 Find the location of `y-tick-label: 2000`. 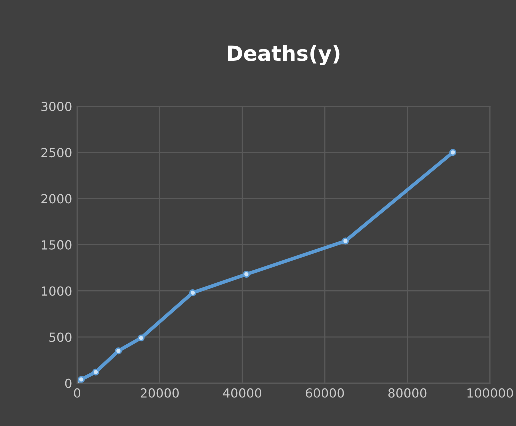

y-tick-label: 2000 is located at coordinates (57, 199).